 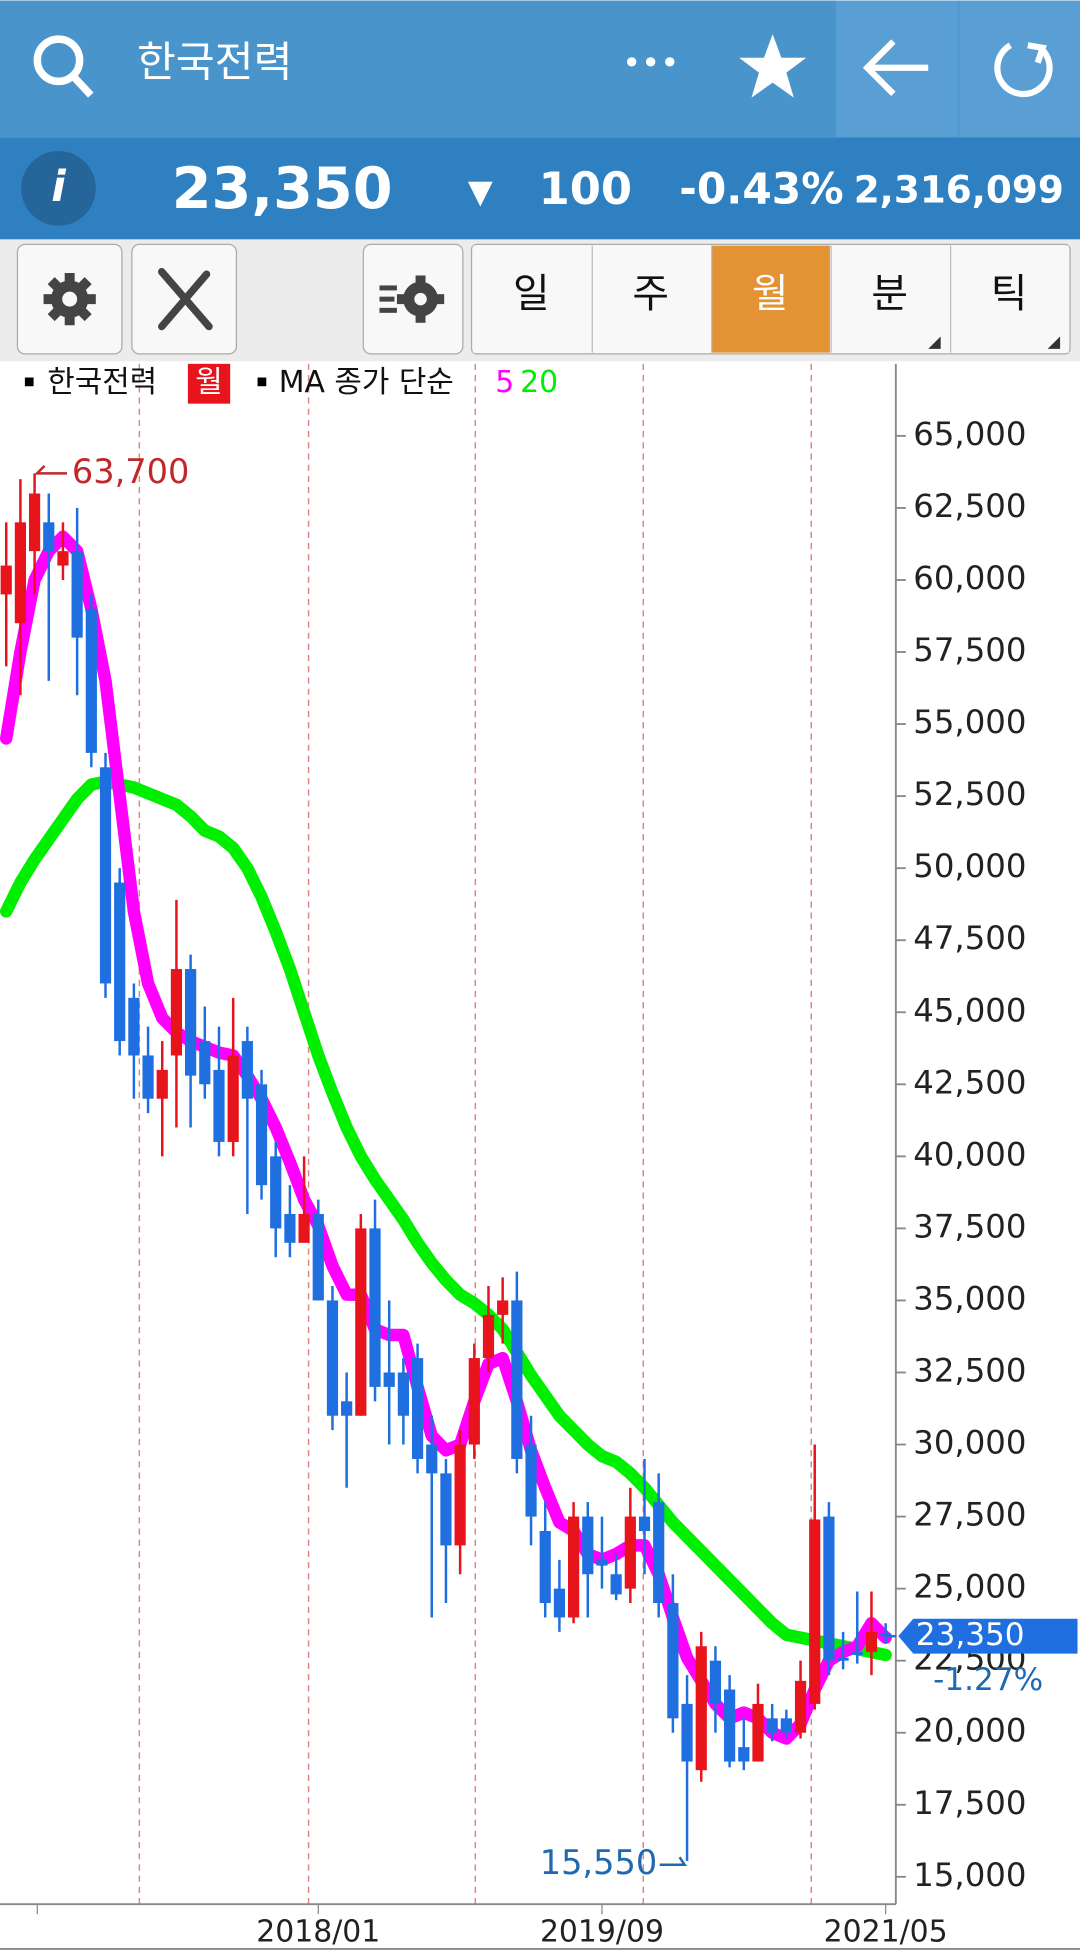 I want to click on y-tick-label: 45,000, so click(x=969, y=1010).